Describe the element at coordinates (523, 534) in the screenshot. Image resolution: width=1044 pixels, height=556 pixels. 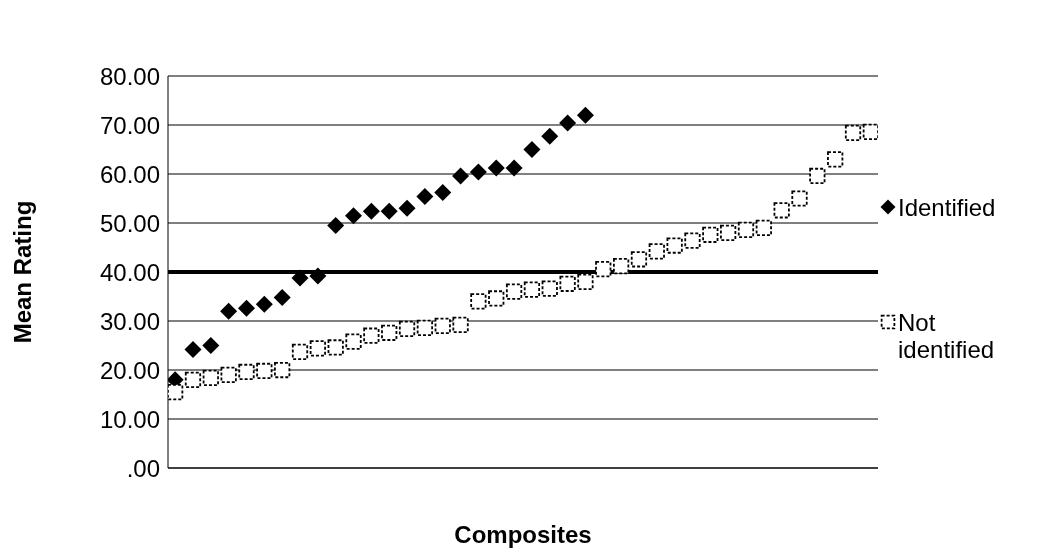
I see `x-axis-title: Composites` at that location.